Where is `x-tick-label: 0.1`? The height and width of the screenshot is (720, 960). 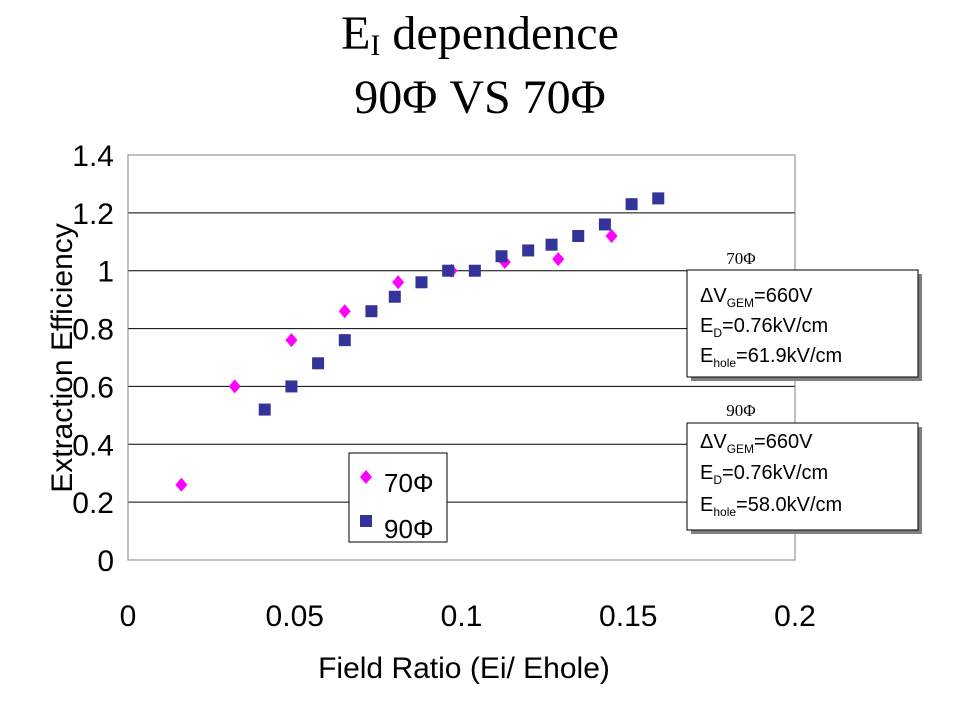 x-tick-label: 0.1 is located at coordinates (462, 616).